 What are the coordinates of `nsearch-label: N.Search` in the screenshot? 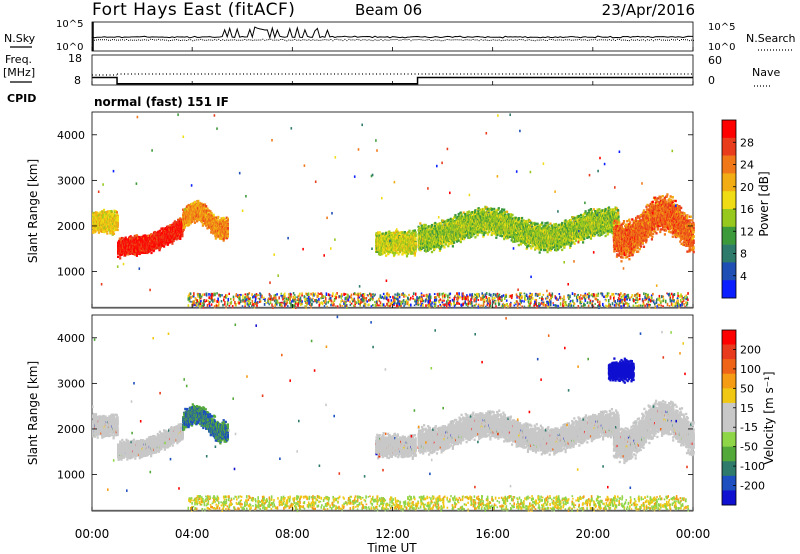 It's located at (771, 38).